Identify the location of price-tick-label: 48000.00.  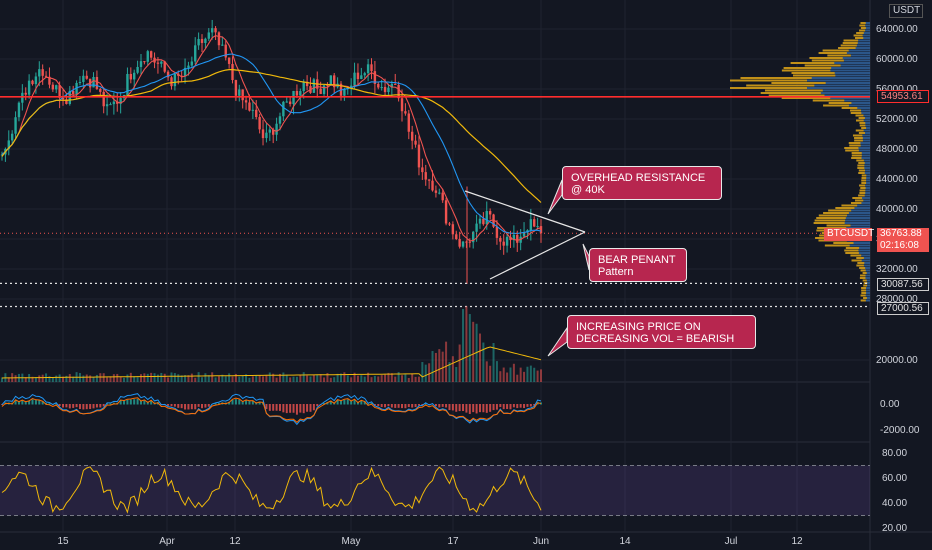
(897, 149).